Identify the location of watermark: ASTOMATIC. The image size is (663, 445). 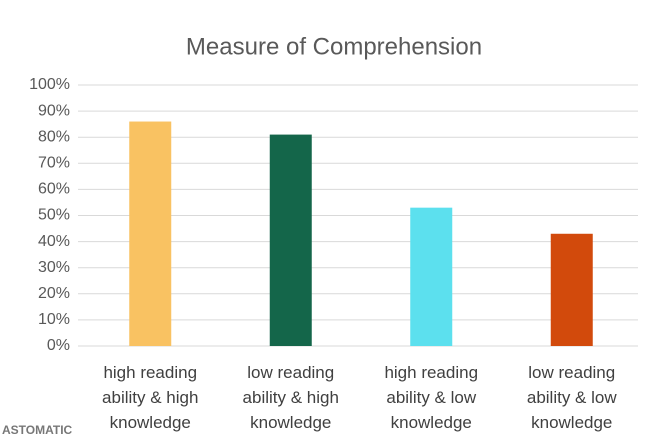
(37, 430).